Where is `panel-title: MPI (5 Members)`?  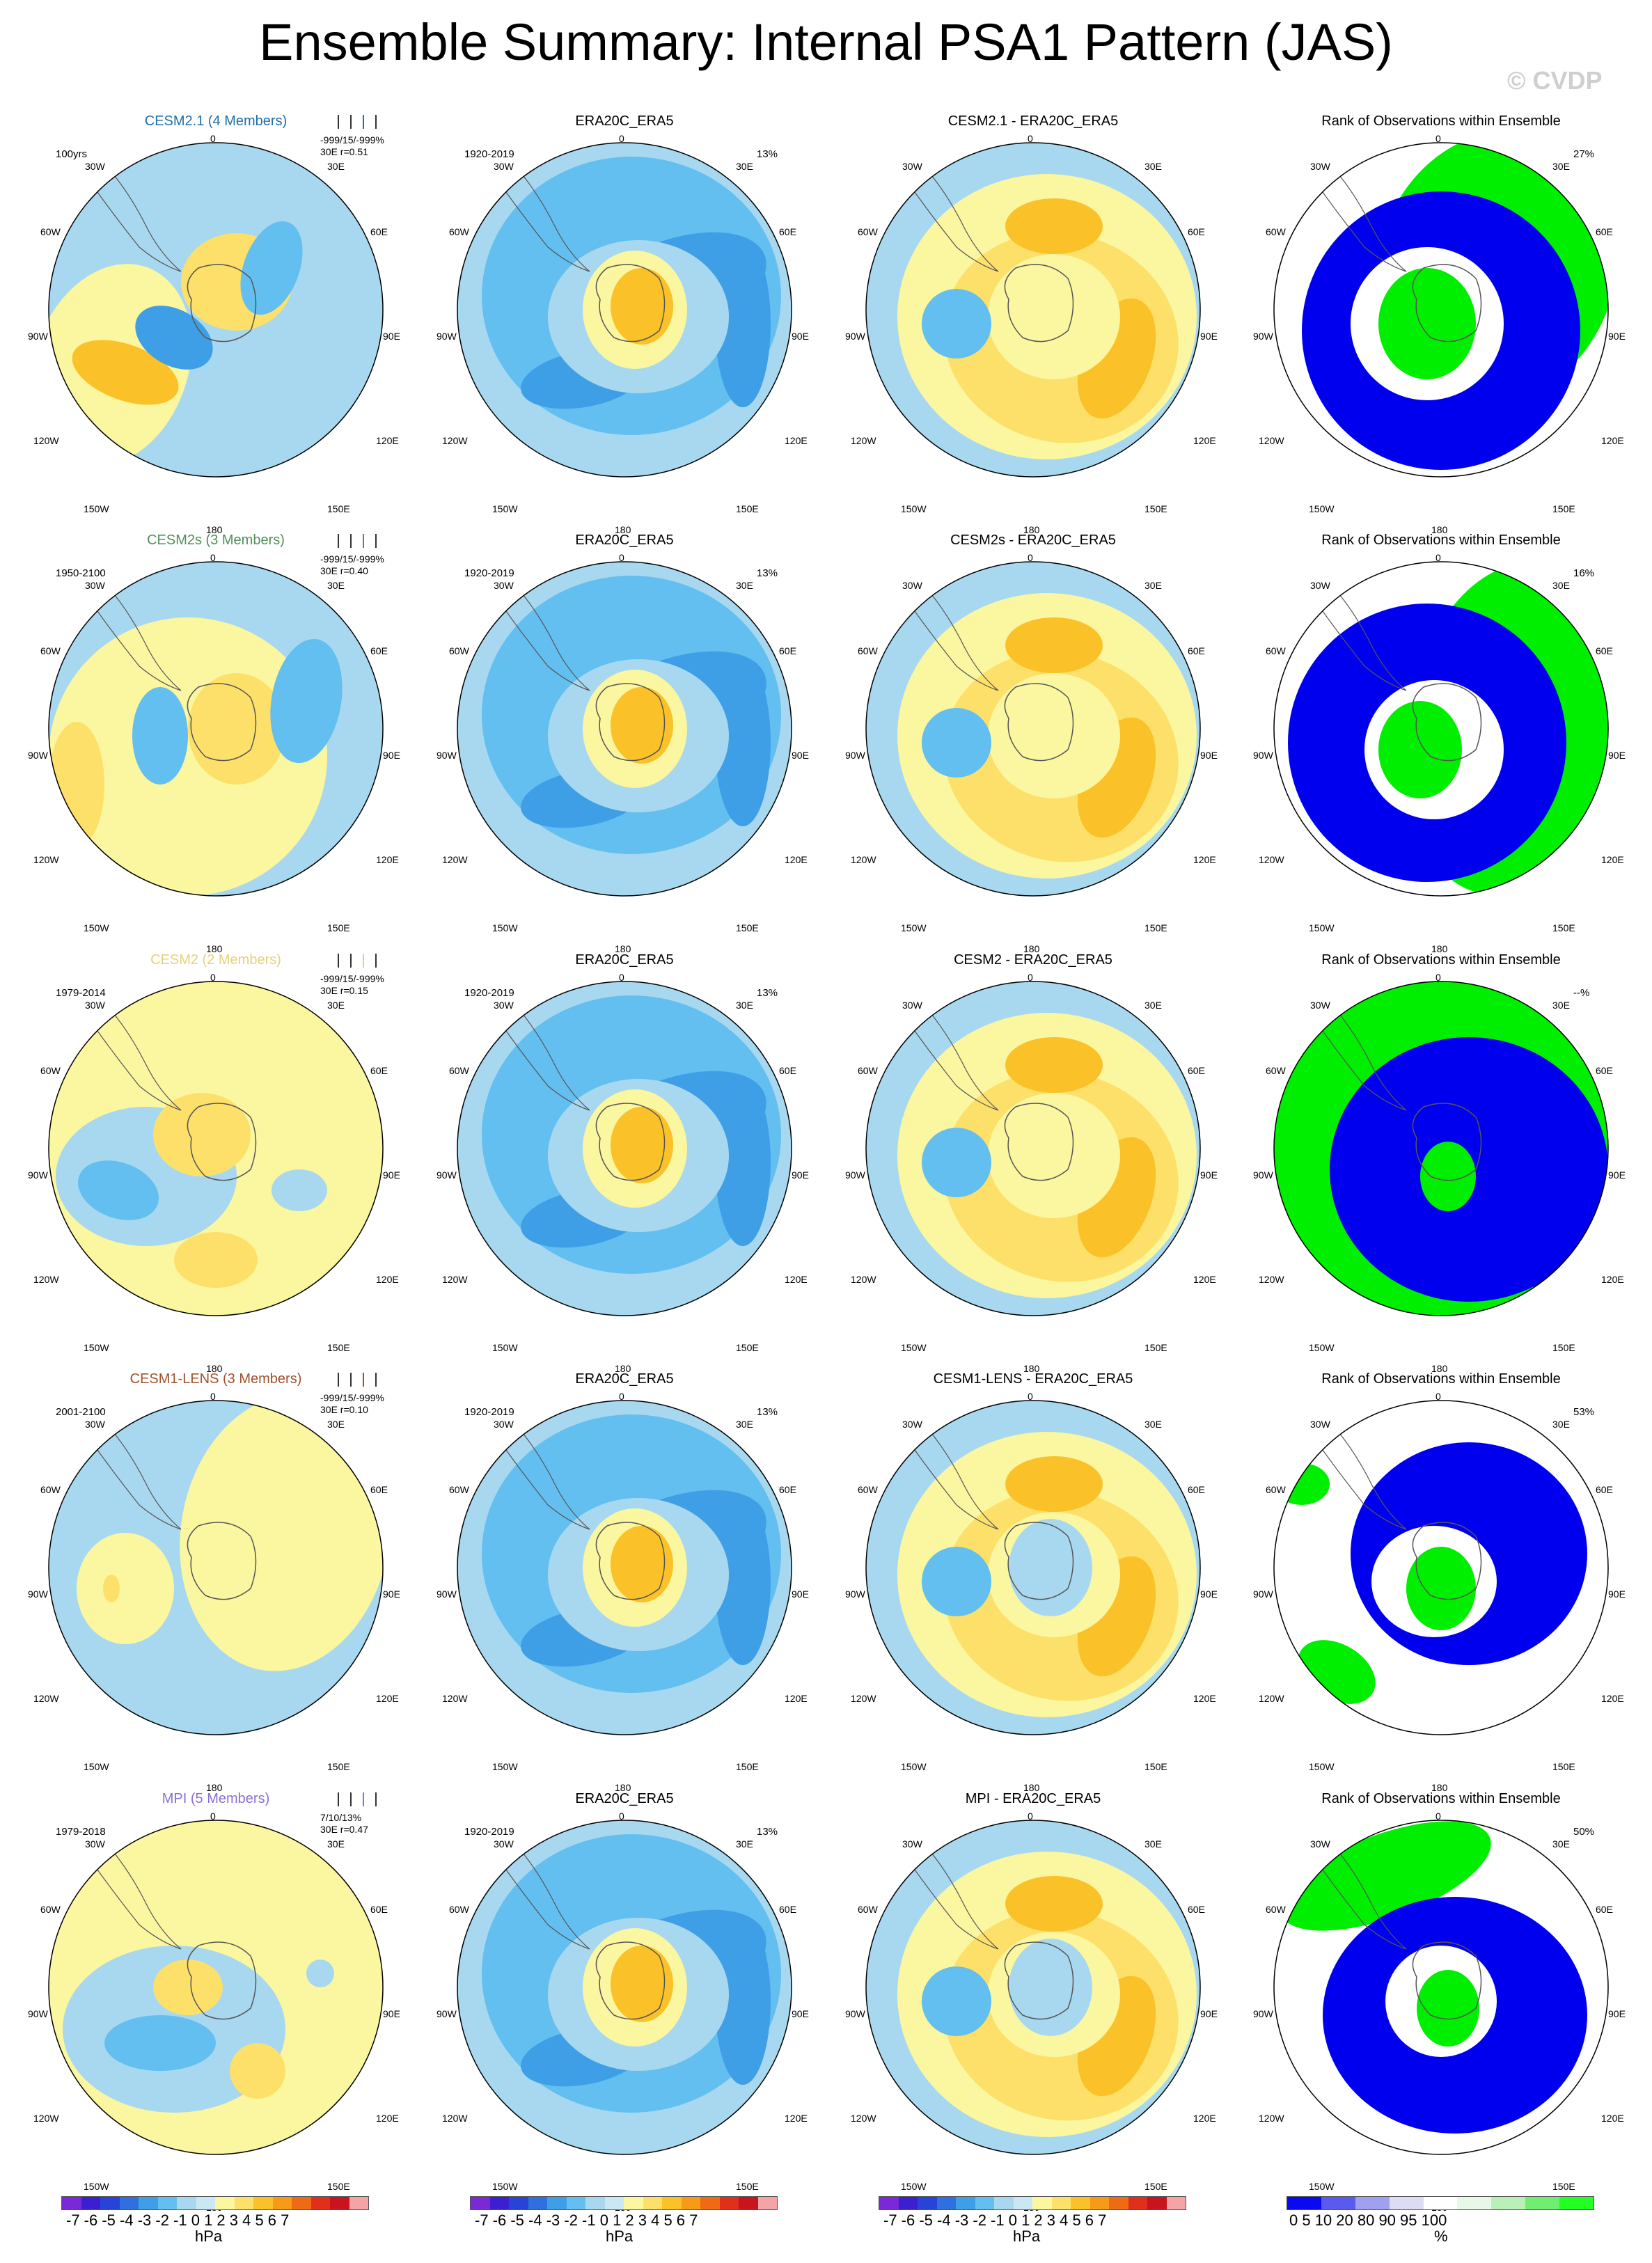 panel-title: MPI (5 Members) is located at coordinates (216, 1799).